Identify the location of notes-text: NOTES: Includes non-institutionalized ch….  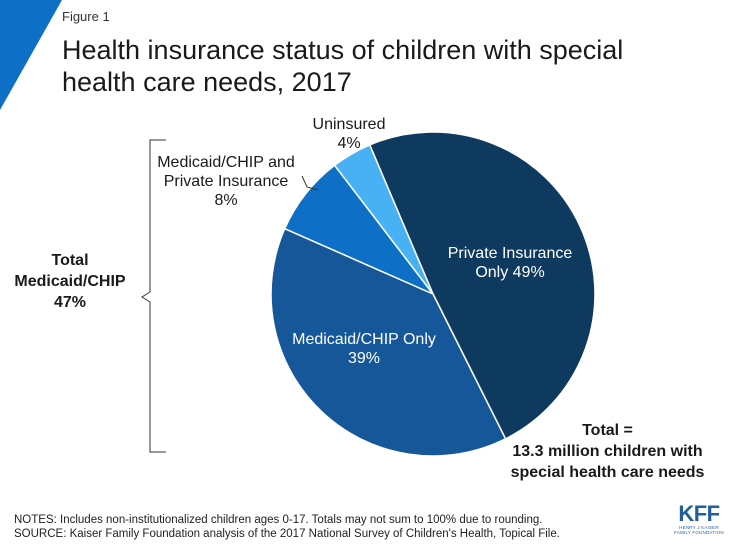
(278, 520).